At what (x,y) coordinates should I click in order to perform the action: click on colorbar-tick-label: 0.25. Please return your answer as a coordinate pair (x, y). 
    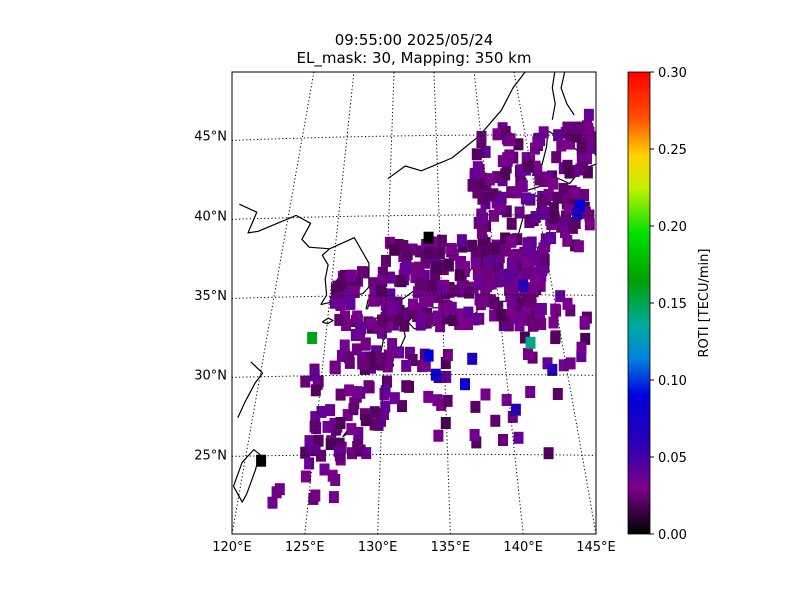
    Looking at the image, I should click on (672, 150).